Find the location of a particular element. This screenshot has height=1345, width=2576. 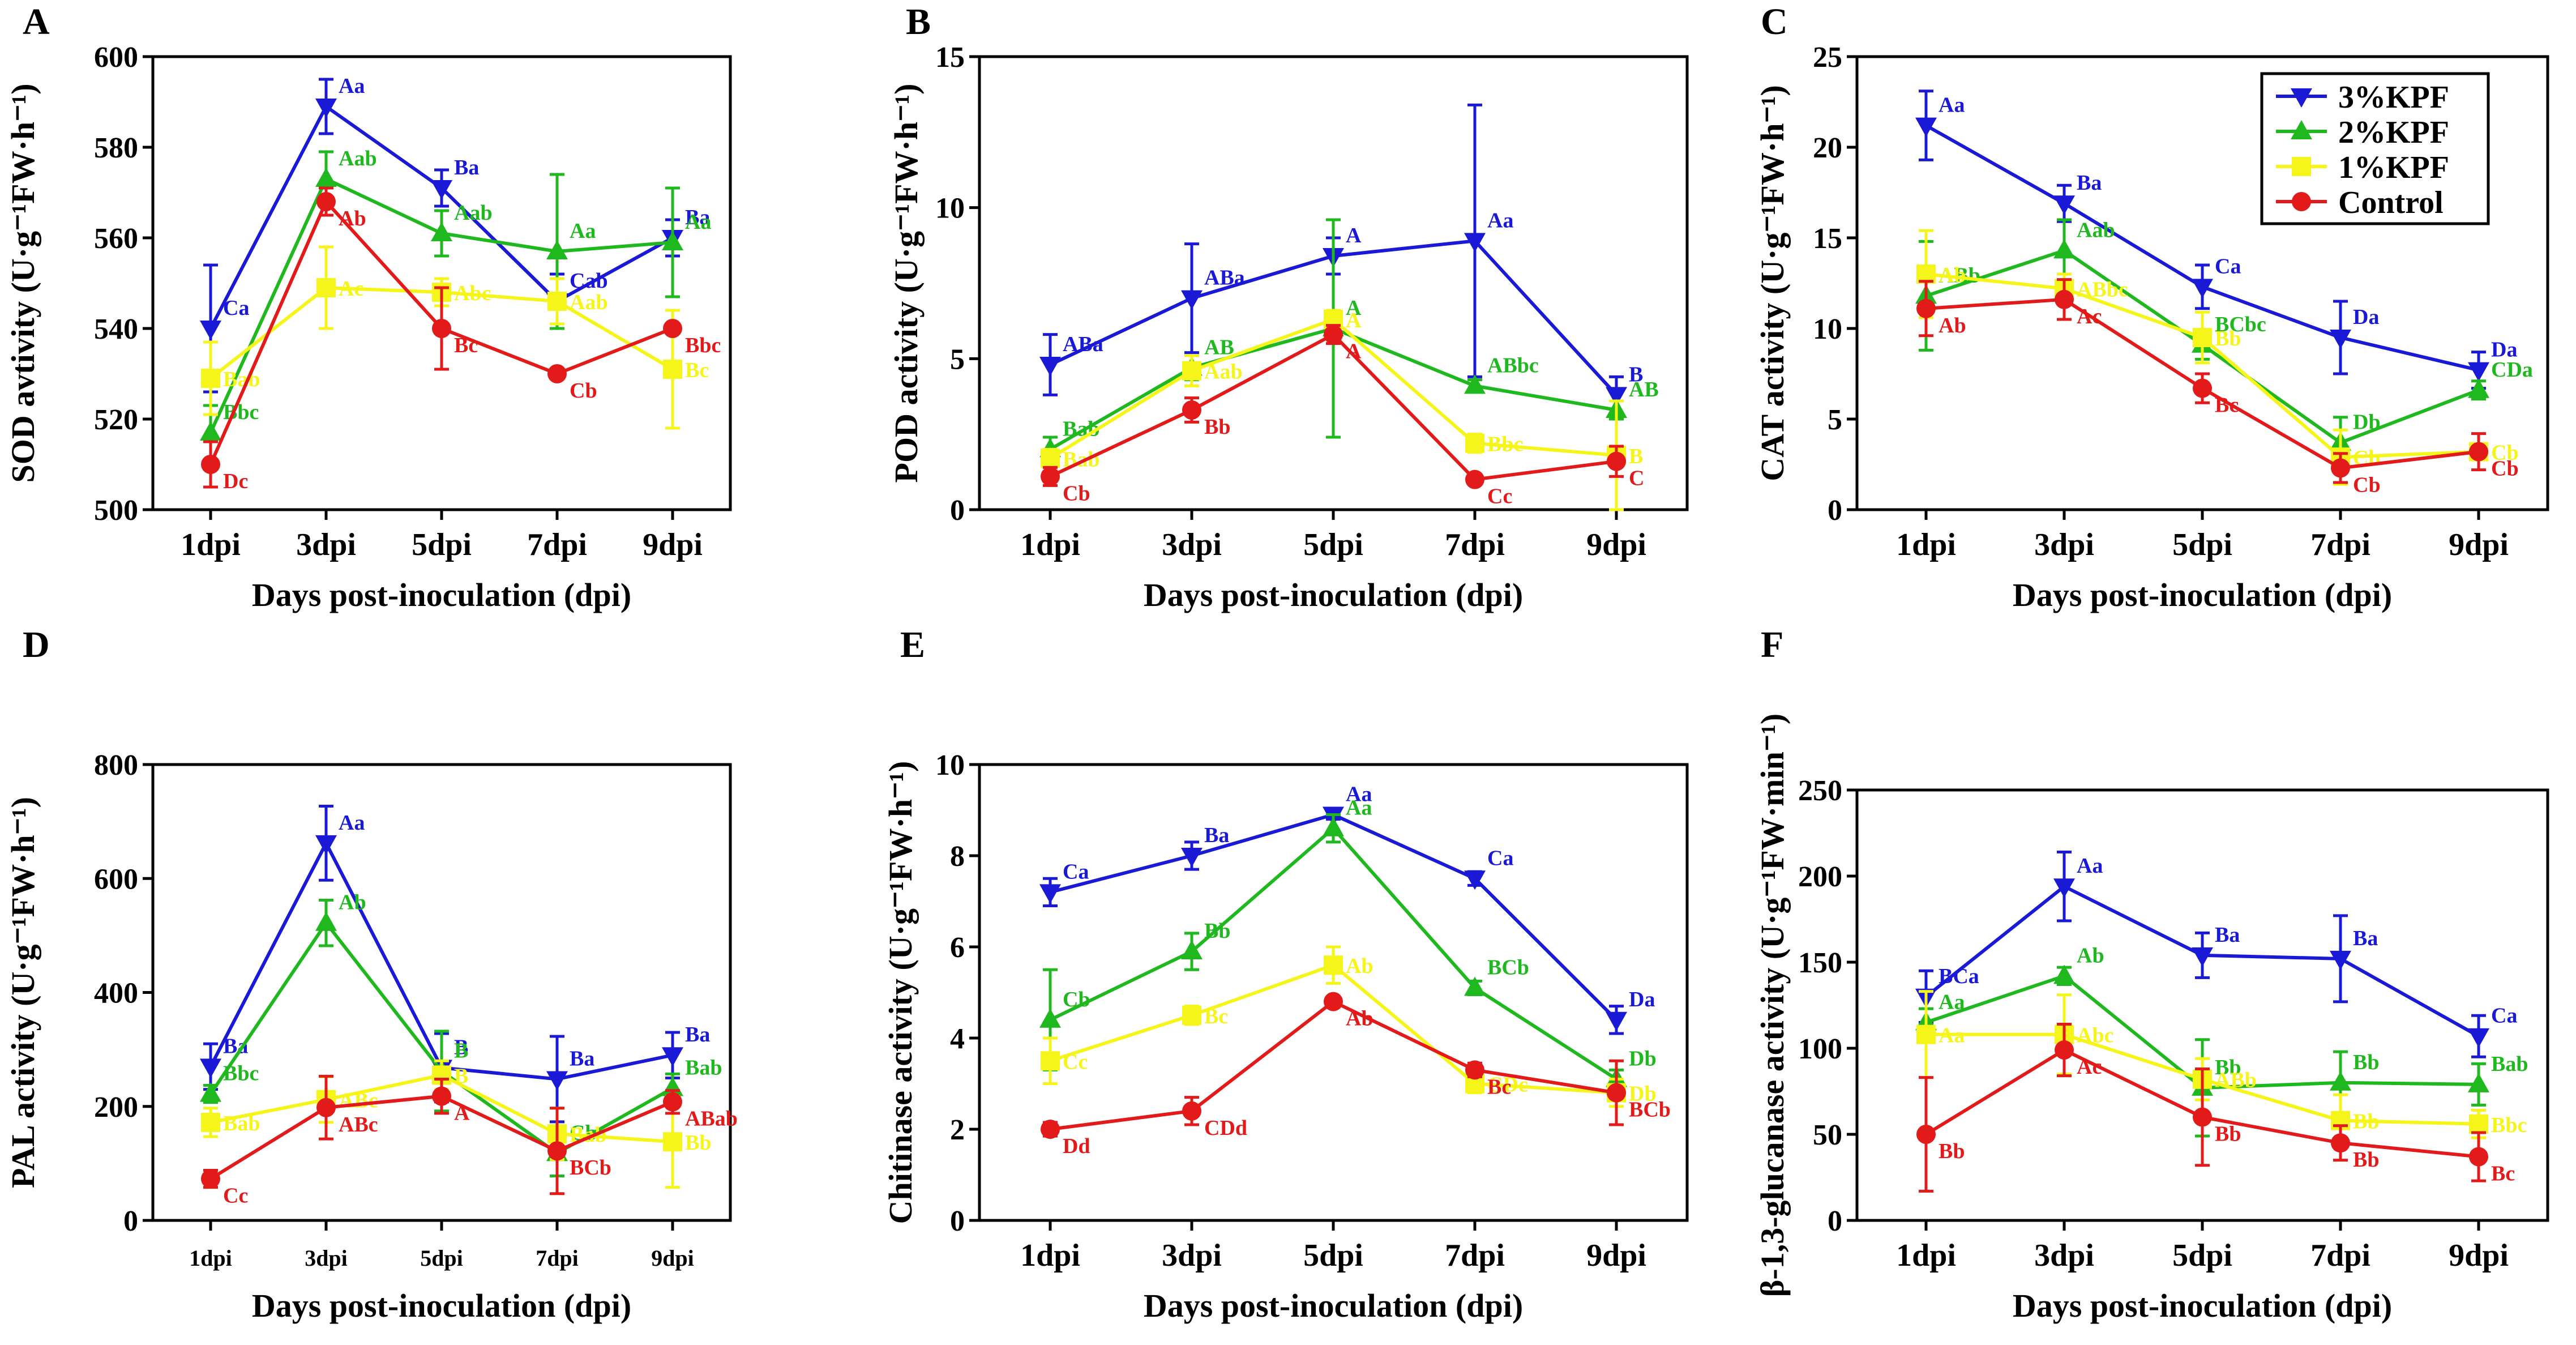

y-ticks: 0 200 400 600 800 is located at coordinates (123, 993).